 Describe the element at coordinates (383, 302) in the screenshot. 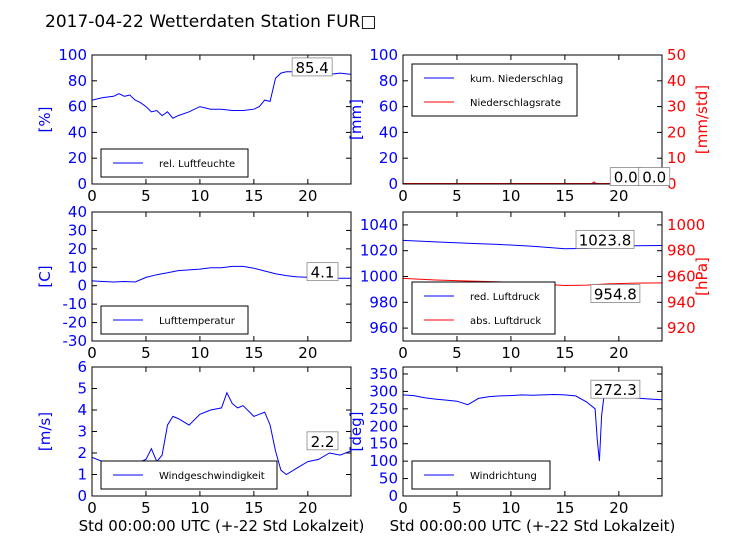

I see `y-tick-label: 980` at that location.